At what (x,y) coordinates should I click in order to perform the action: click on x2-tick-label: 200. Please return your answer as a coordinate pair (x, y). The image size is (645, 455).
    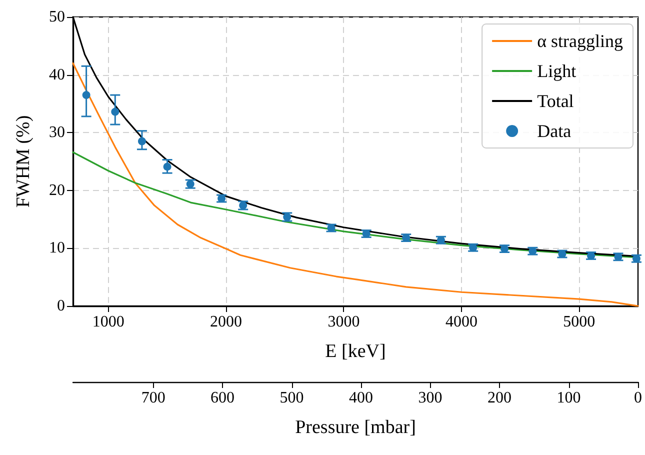
    Looking at the image, I should click on (500, 398).